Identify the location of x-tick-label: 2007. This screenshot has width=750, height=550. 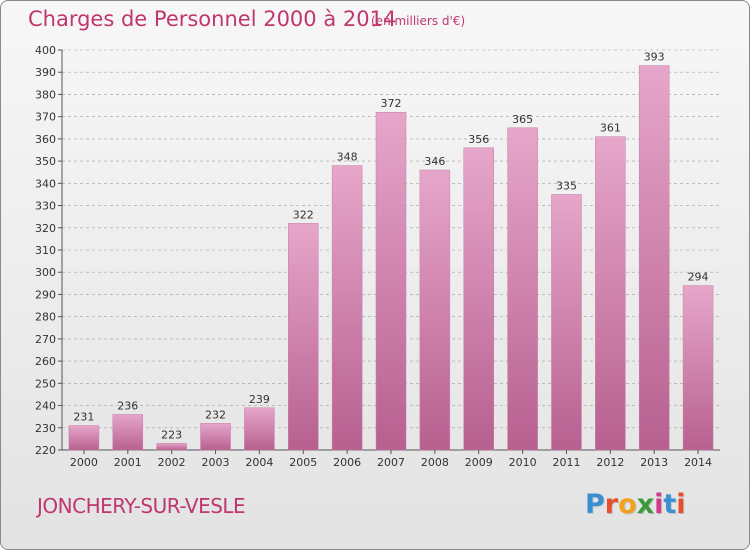
(391, 462).